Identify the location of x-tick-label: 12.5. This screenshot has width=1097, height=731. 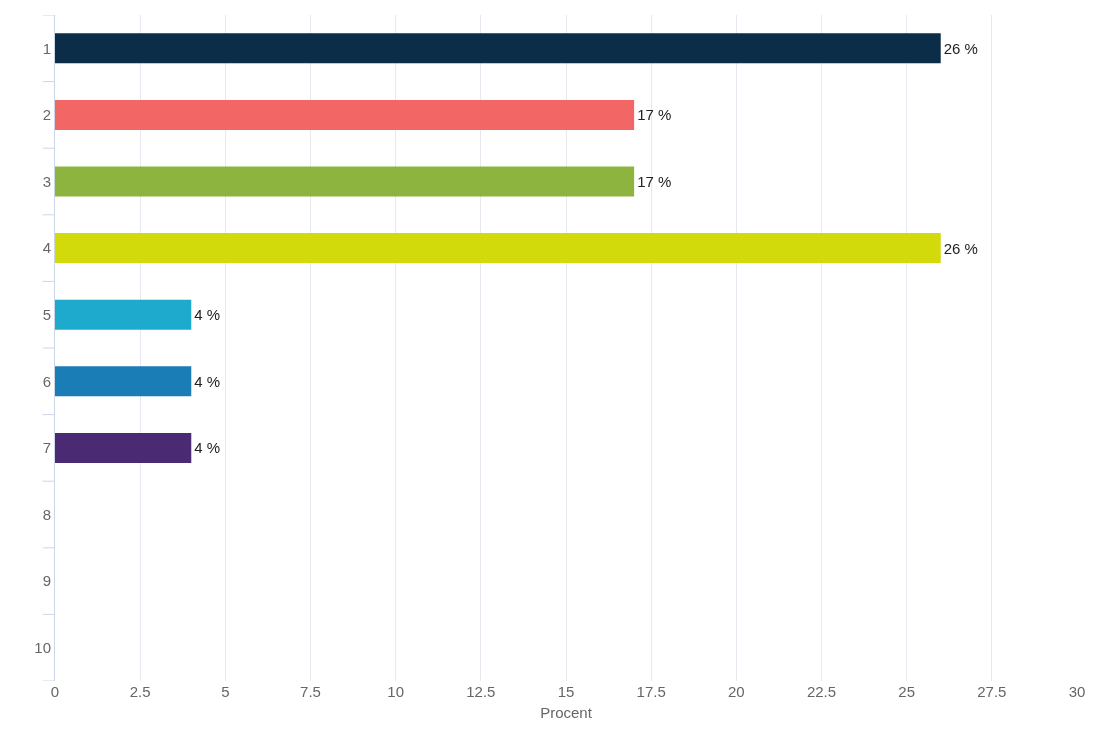
(481, 691).